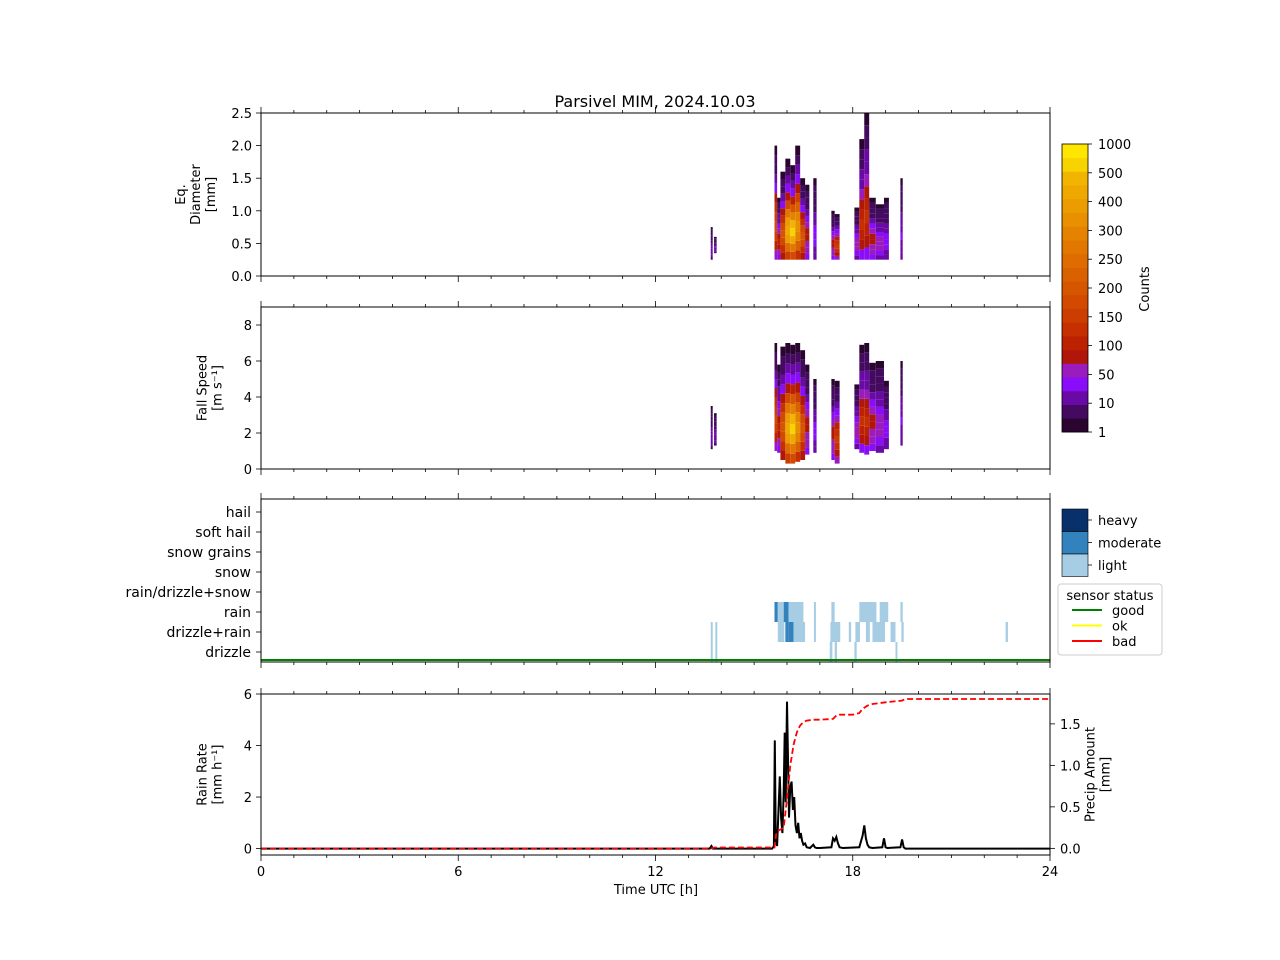  I want to click on y-axis-label: [mm], so click(211, 194).